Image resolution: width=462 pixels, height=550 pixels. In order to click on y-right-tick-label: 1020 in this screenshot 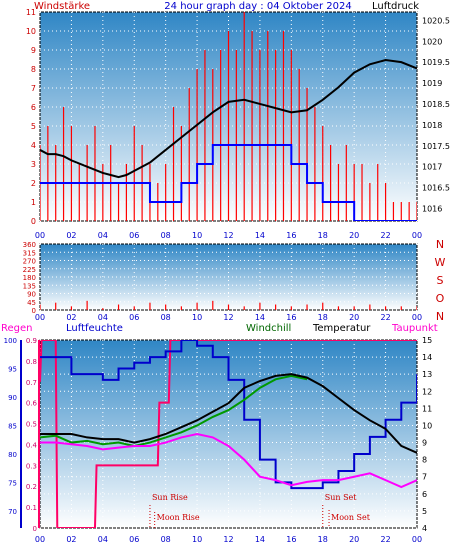, I will do `click(432, 41)`.